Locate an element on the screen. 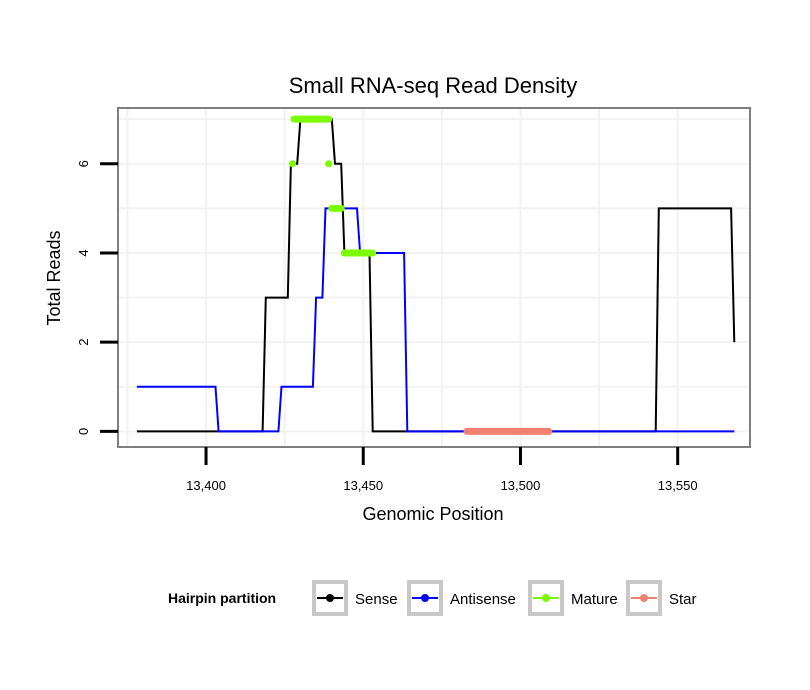 The width and height of the screenshot is (810, 690). legend-label: Sense is located at coordinates (376, 599).